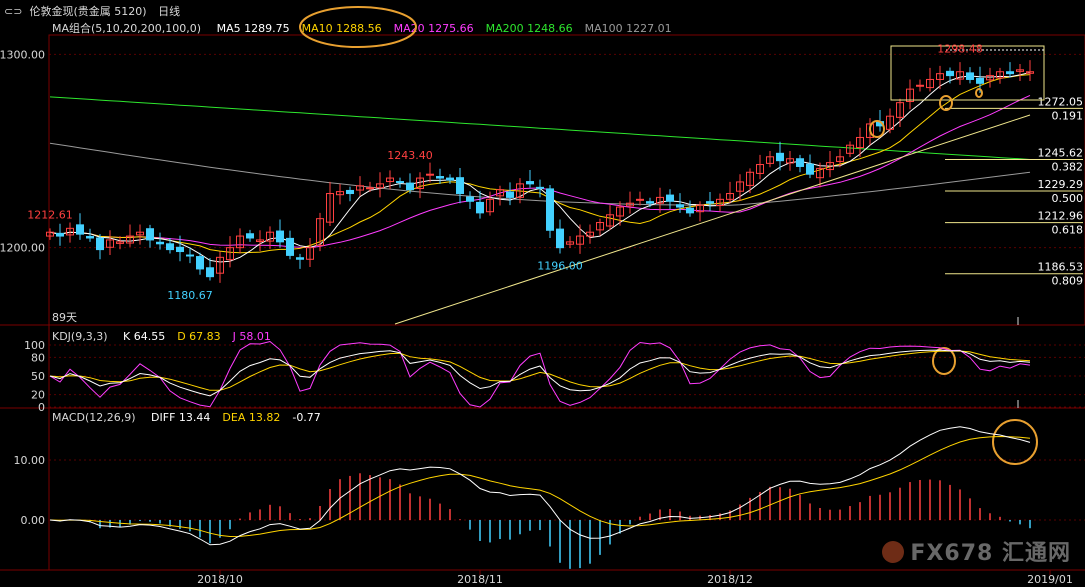  What do you see at coordinates (628, 28) in the screenshot?
I see `ma-legend-item-4: MA100 1227.01` at bounding box center [628, 28].